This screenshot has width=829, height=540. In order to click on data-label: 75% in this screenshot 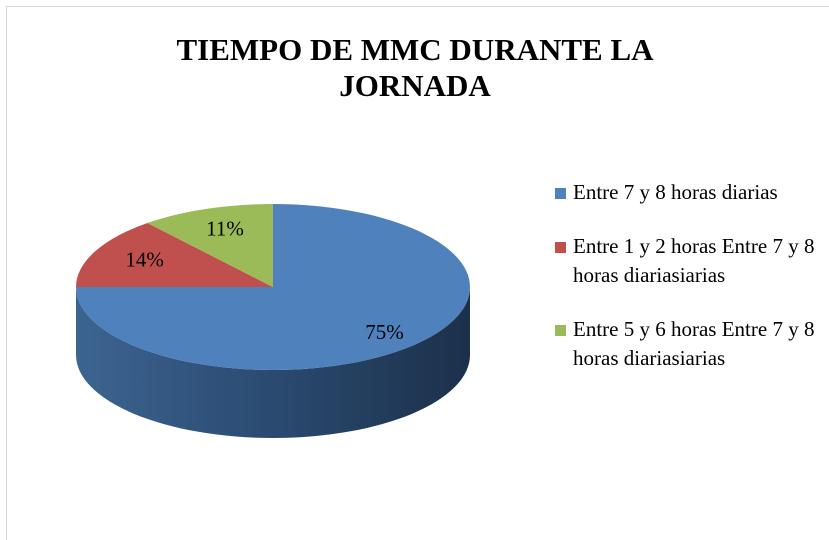, I will do `click(384, 332)`.